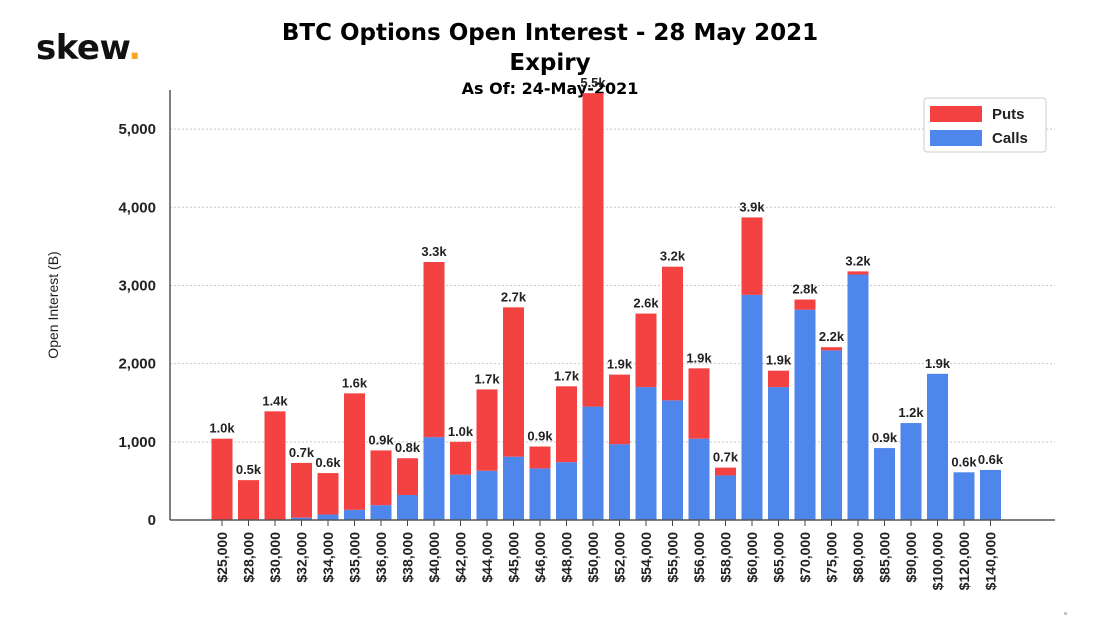 This screenshot has height=628, width=1100. I want to click on x-tick-label: $38,000, so click(408, 557).